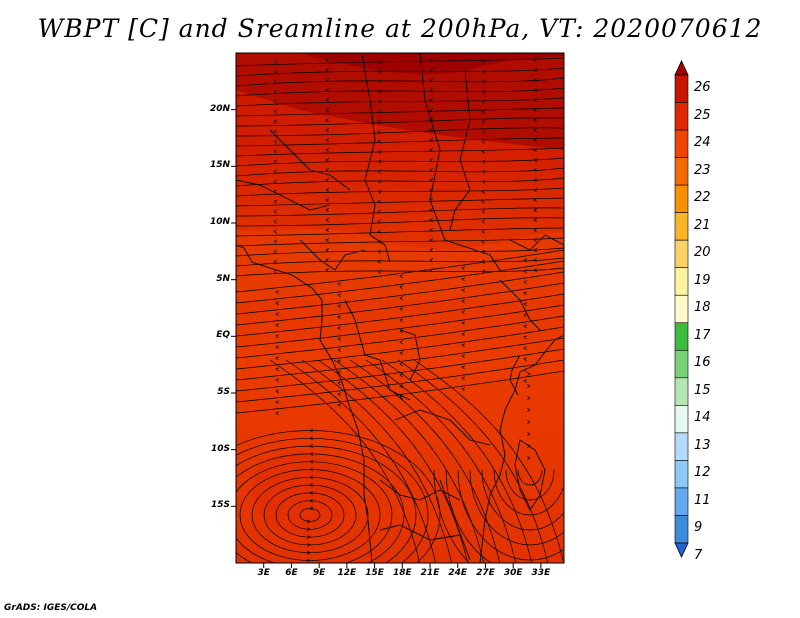 This screenshot has height=618, width=800. I want to click on colorbar-label: 26, so click(702, 87).